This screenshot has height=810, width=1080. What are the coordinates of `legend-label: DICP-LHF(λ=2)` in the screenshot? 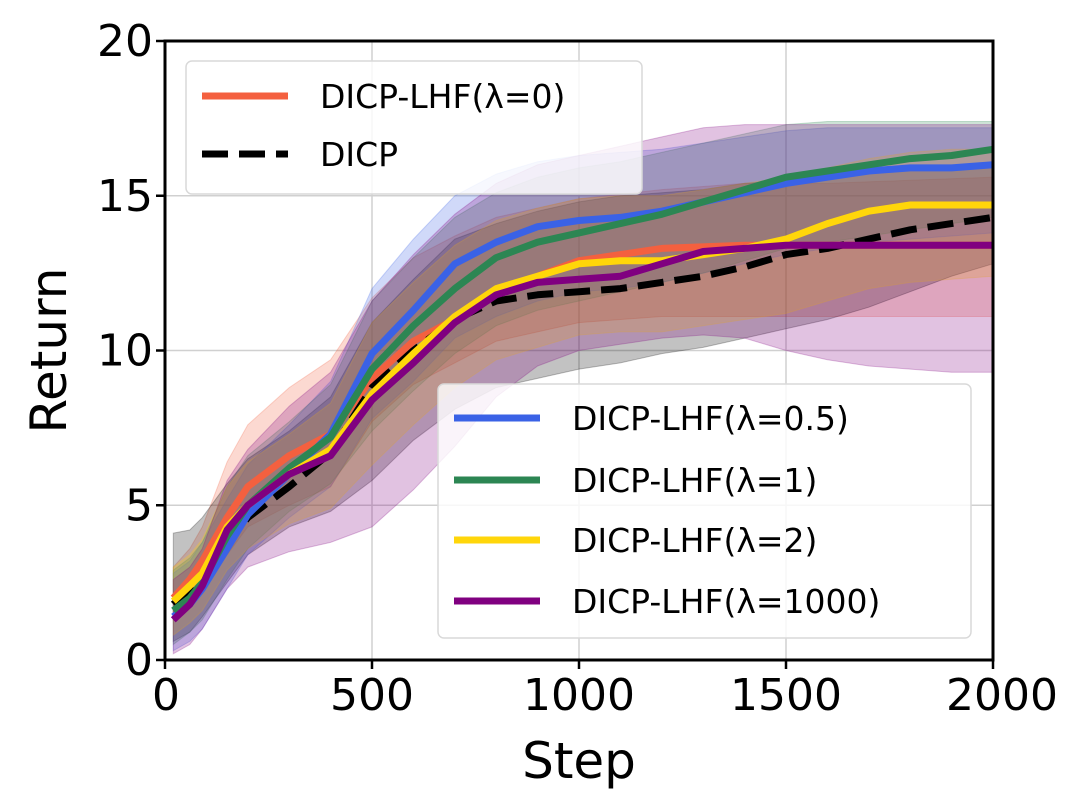 It's located at (694, 540).